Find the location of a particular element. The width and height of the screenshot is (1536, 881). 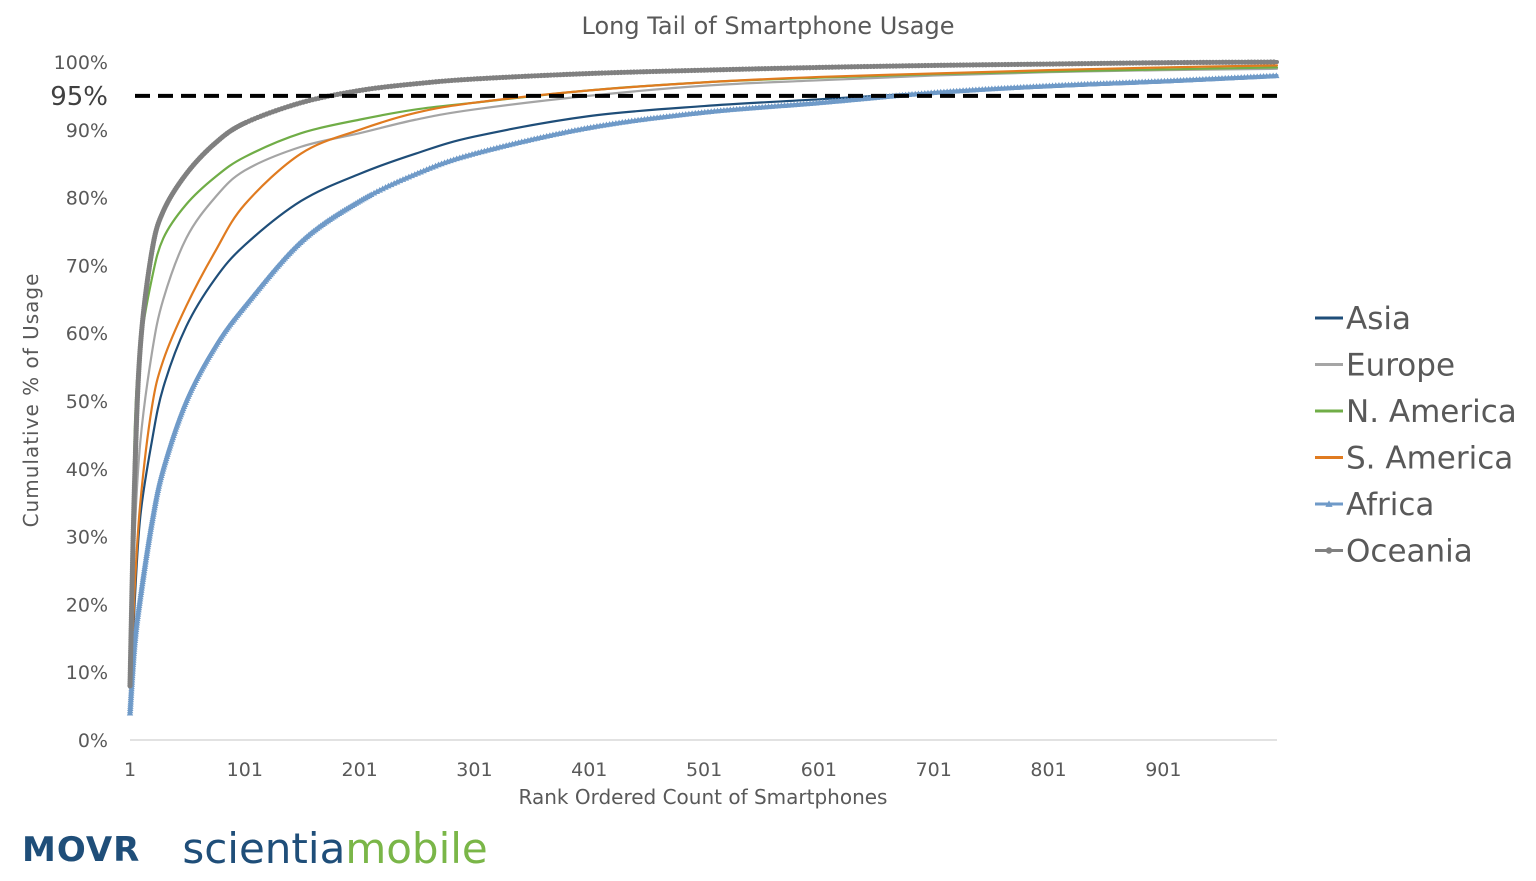

x-tick-label: 901 is located at coordinates (1163, 770).